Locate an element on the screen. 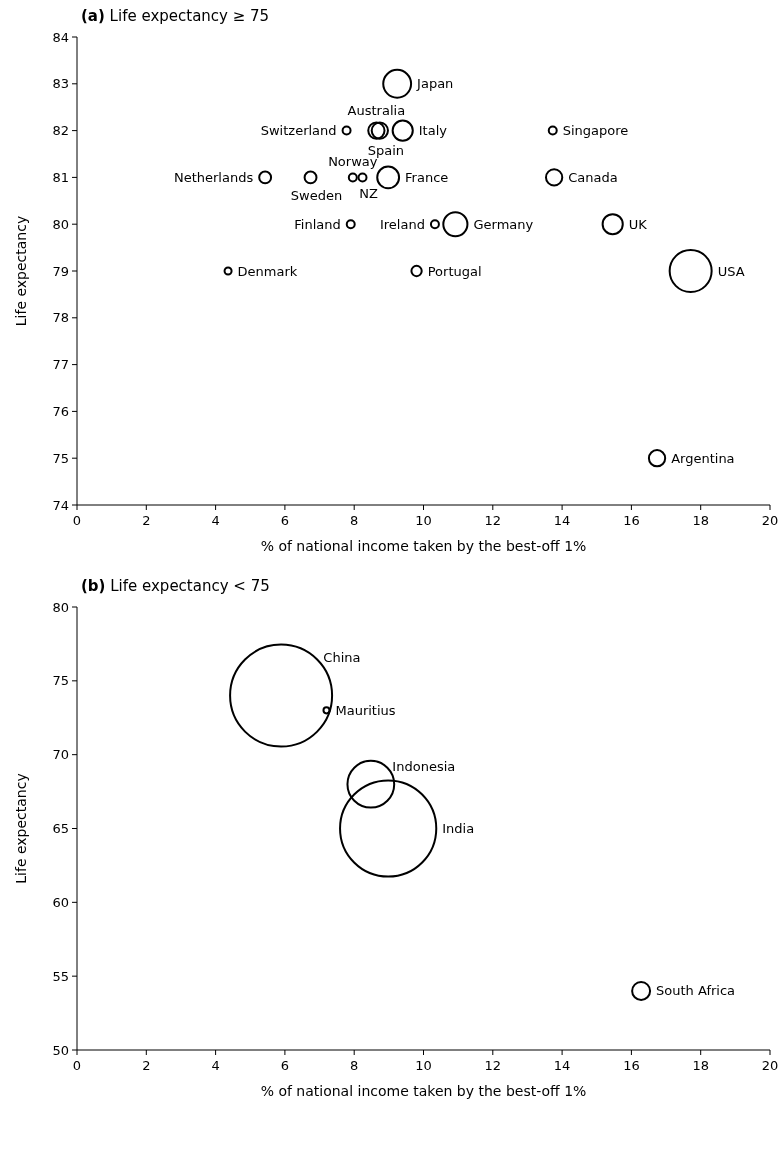 This screenshot has width=781, height=1167. annotation: India is located at coordinates (458, 829).